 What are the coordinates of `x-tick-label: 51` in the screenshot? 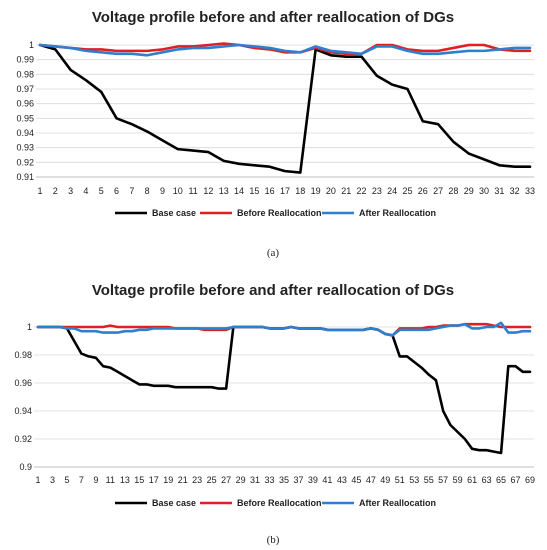 It's located at (400, 480).